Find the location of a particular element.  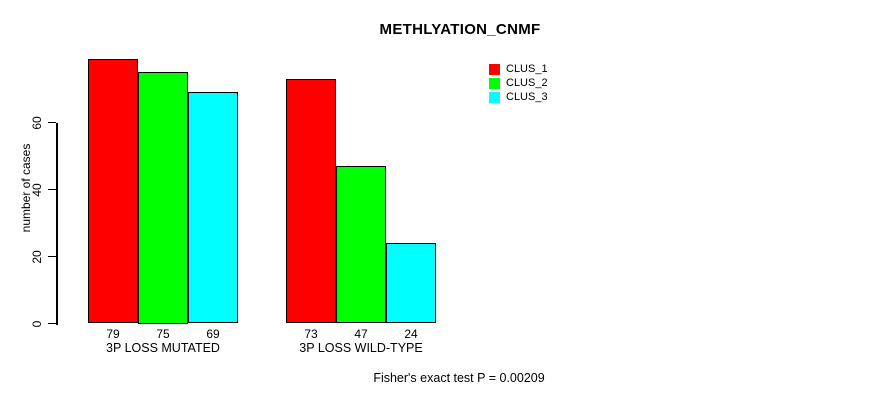

y-tick-label: 20 is located at coordinates (37, 256).